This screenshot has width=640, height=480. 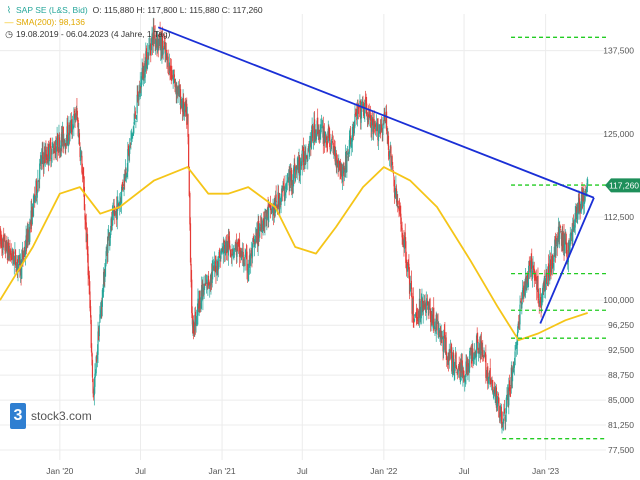 What do you see at coordinates (133, 22) in the screenshot?
I see `legend-sma-row: — SMA(200): 98,136` at bounding box center [133, 22].